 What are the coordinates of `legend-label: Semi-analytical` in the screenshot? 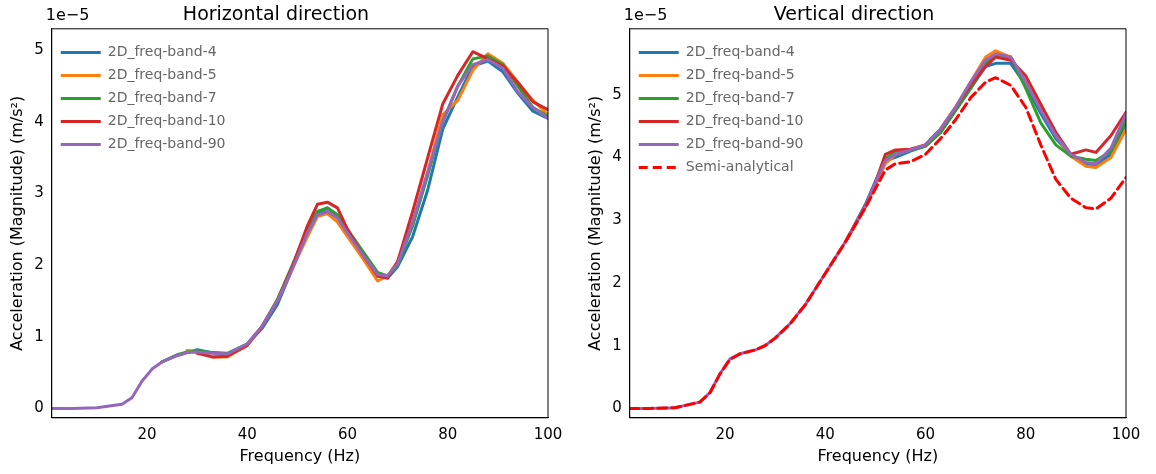 It's located at (739, 166).